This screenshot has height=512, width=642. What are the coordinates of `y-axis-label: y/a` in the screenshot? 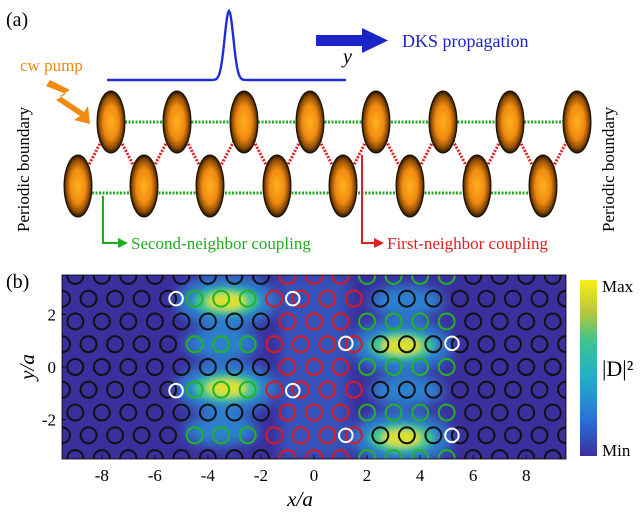 It's located at (27, 368).